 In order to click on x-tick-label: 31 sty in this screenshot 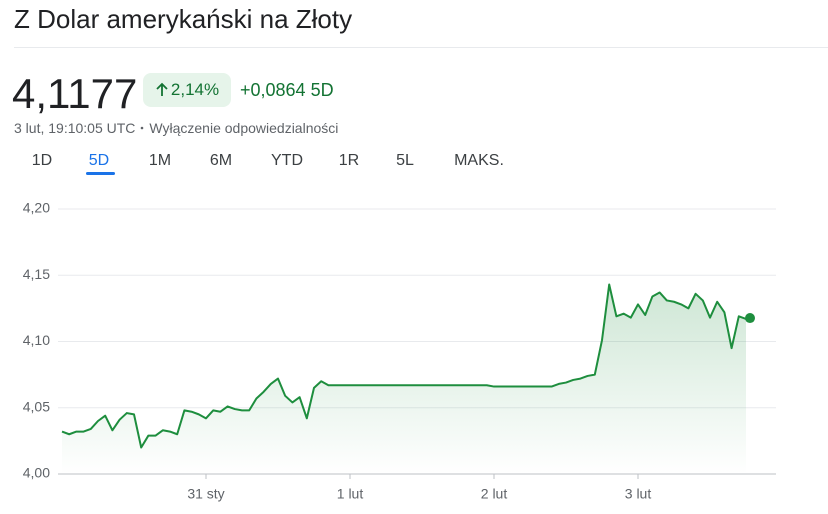, I will do `click(205, 494)`.